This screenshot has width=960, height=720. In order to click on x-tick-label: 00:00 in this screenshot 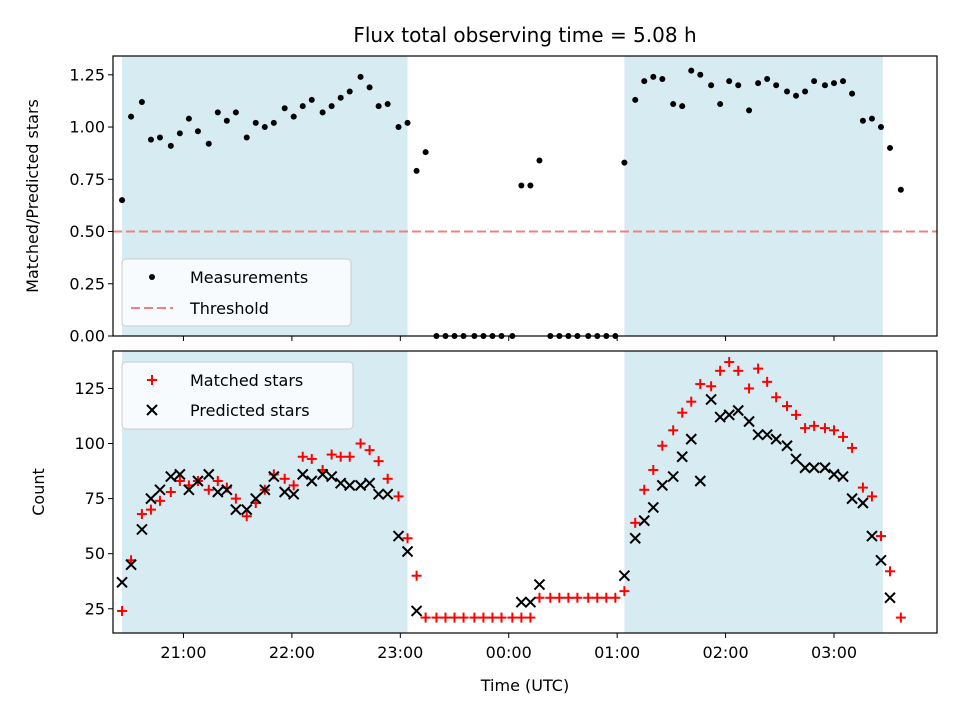, I will do `click(509, 652)`.